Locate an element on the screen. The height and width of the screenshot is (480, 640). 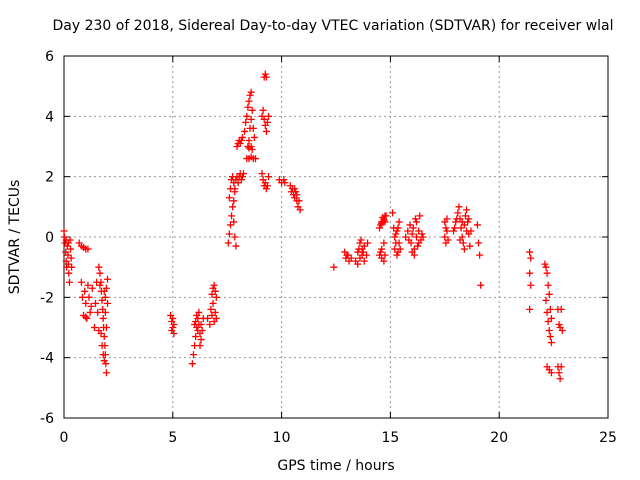
x-tick-label: 25 is located at coordinates (608, 438).